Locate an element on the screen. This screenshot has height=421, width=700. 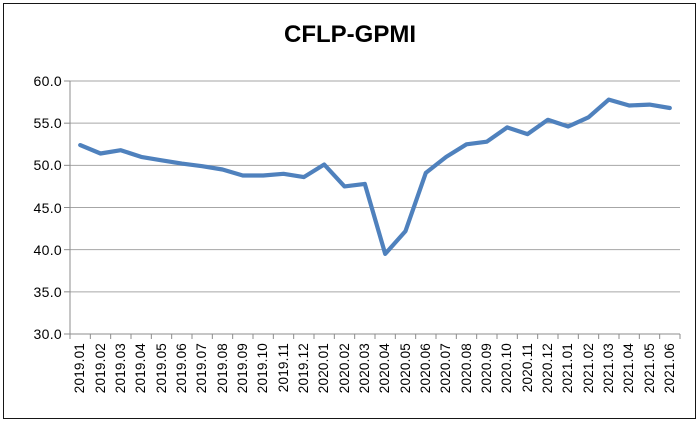
chart-title: CFLP-GPMI is located at coordinates (350, 34).